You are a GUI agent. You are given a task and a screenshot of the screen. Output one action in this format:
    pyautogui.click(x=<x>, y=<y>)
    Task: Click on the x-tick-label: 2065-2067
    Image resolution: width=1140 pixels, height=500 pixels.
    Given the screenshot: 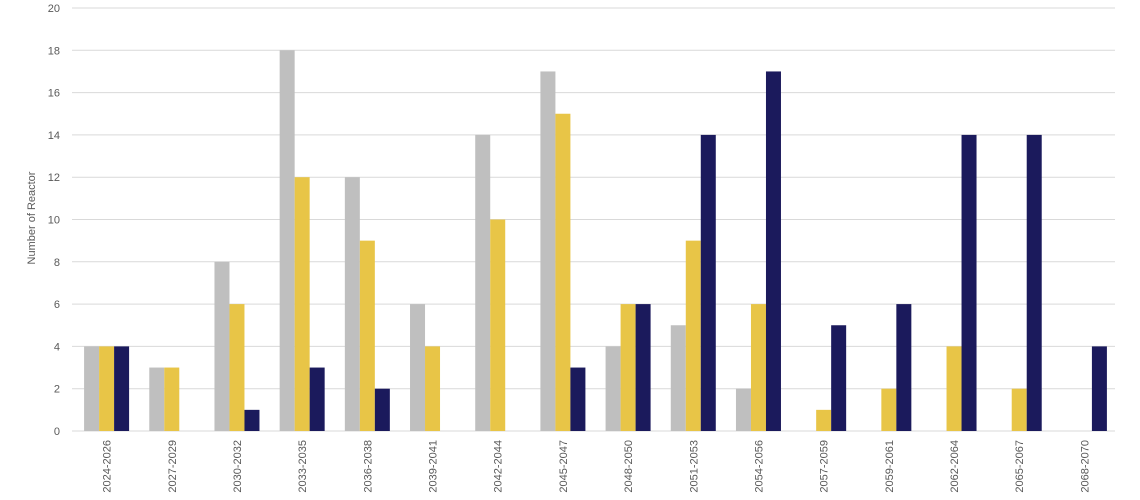 What is the action you would take?
    pyautogui.click(x=1020, y=466)
    